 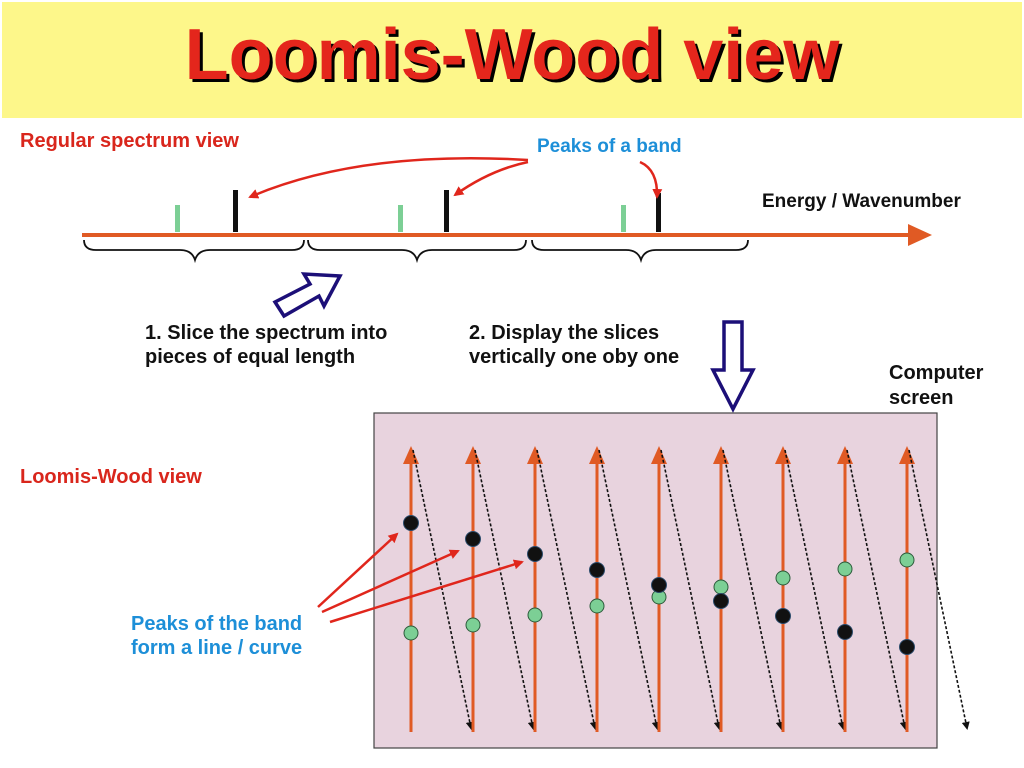 I want to click on diagonal-outline-arrow, so click(x=307, y=295).